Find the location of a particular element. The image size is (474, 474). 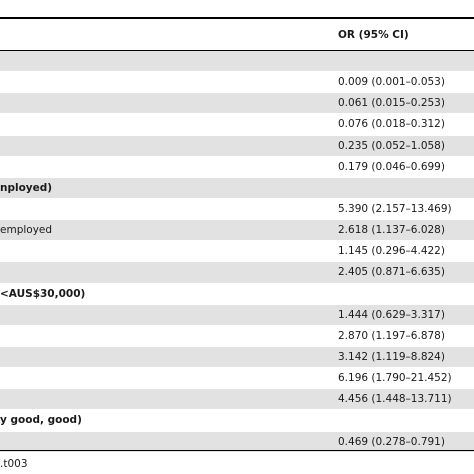

table-row: 0.009 (0.001–0.053) is located at coordinates (237, 83).